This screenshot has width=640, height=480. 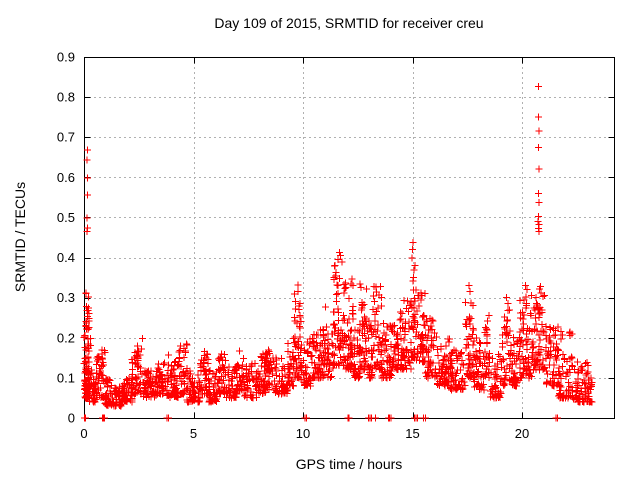 I want to click on x-tick-label: 15, so click(x=412, y=433).